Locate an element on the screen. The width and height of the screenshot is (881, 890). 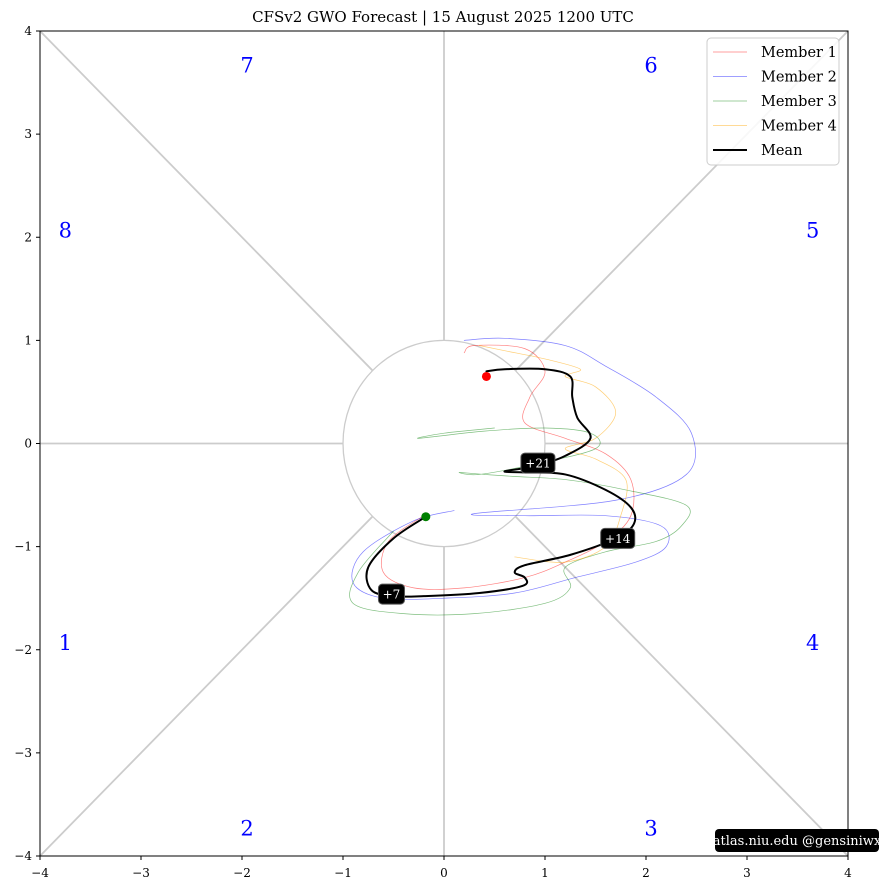
phase-label-7: 7 is located at coordinates (246, 66).